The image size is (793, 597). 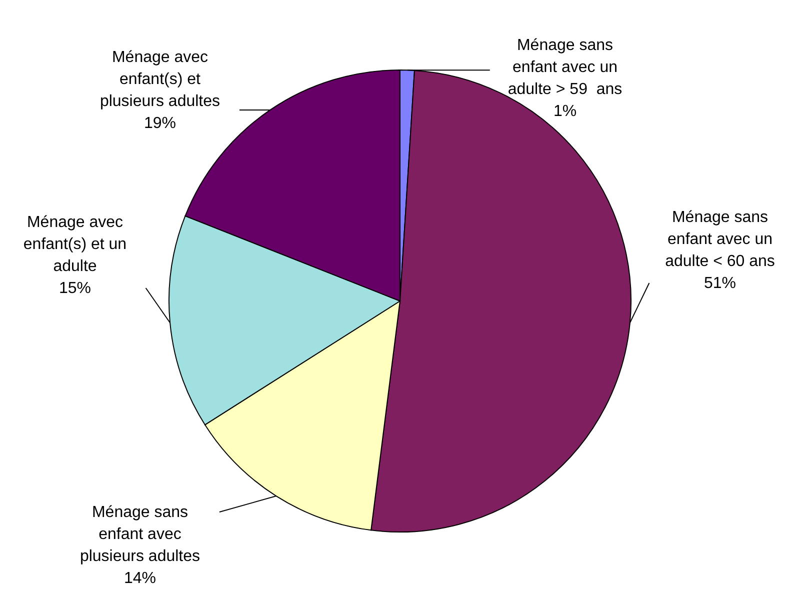 What do you see at coordinates (720, 239) in the screenshot?
I see `slice-label: Ménage sans enfant avec un adulte < 60 ans` at bounding box center [720, 239].